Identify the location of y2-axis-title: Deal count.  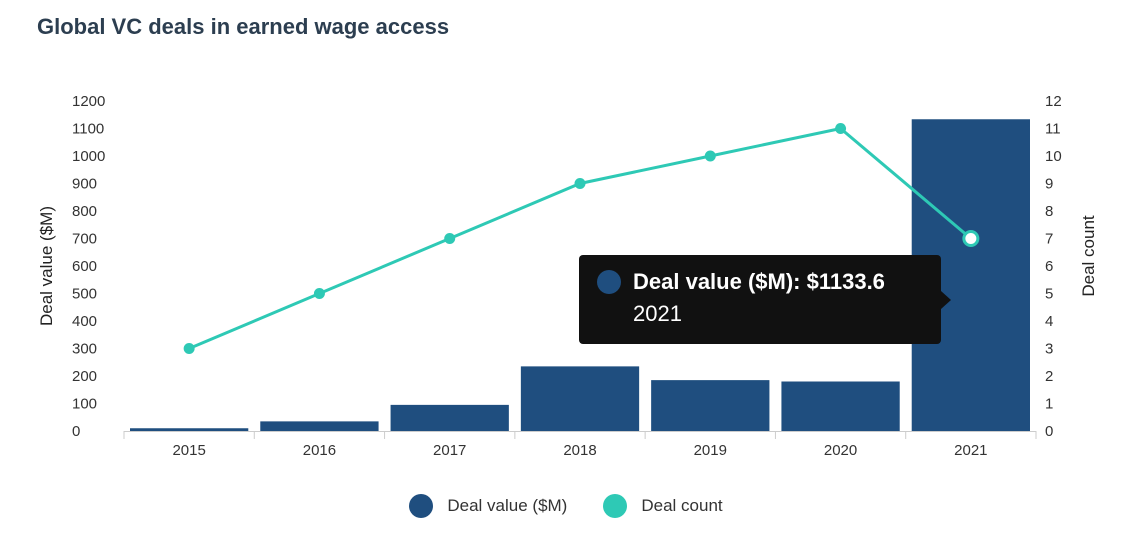
(1088, 256).